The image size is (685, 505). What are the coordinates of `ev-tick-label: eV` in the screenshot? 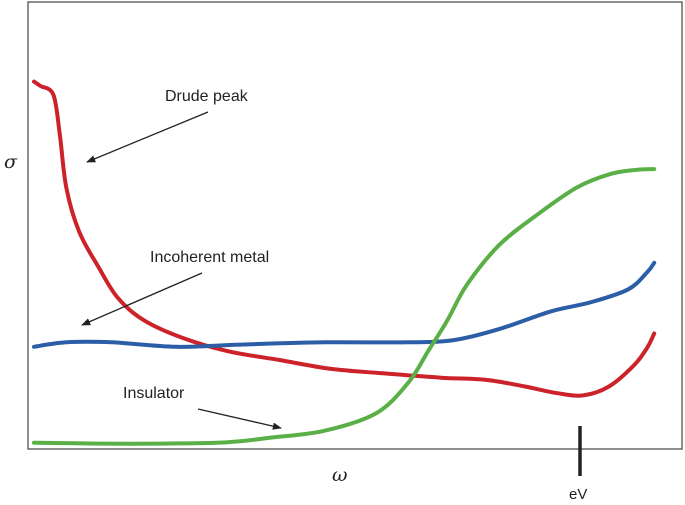 It's located at (578, 494).